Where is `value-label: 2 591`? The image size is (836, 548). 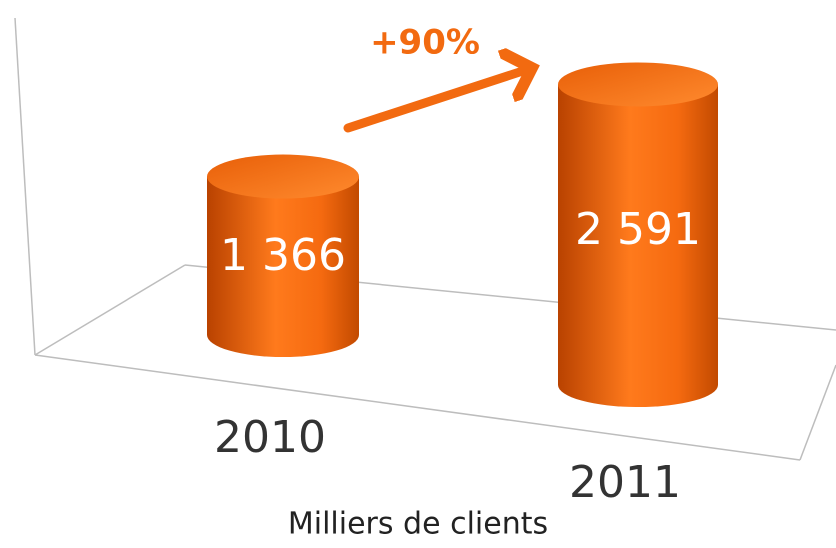 value-label: 2 591 is located at coordinates (638, 229).